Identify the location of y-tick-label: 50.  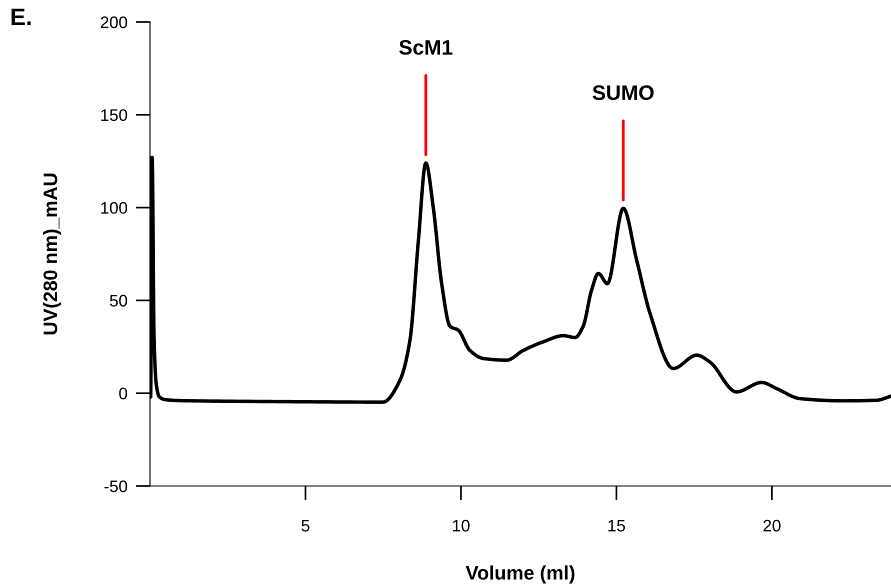
(119, 300).